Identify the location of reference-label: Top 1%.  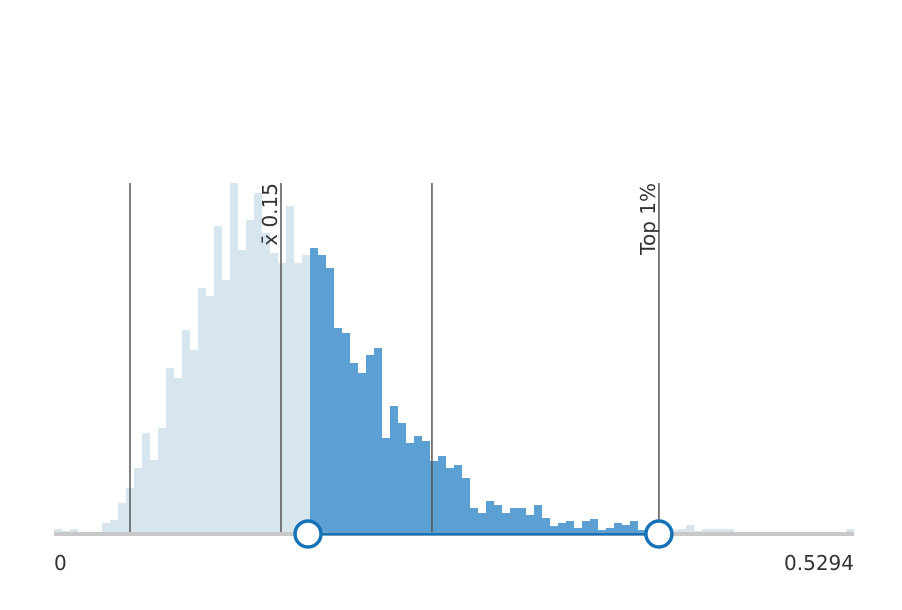
(648, 219).